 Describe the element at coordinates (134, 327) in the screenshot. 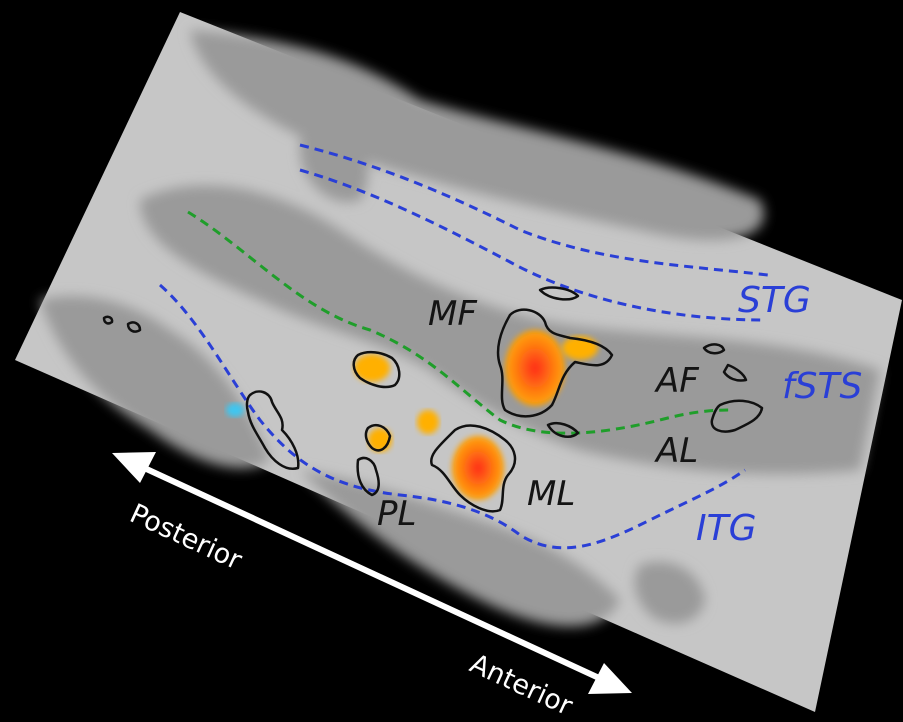

I see `roi-outline-tiny-b` at that location.